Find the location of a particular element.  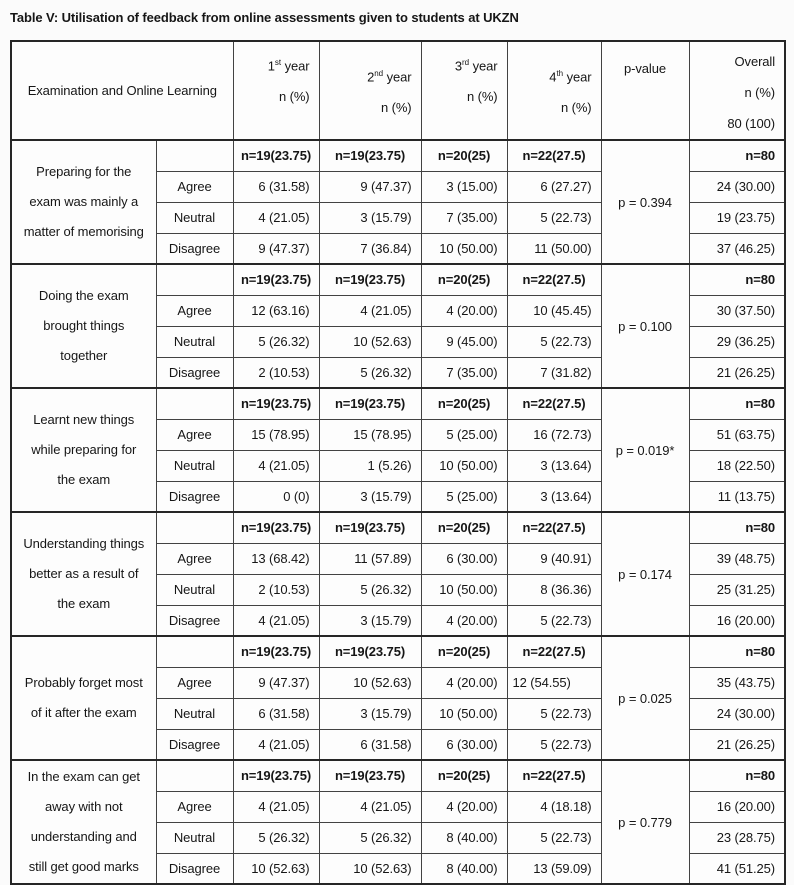

overall-value-cell: 39 (48.75) is located at coordinates (737, 558).